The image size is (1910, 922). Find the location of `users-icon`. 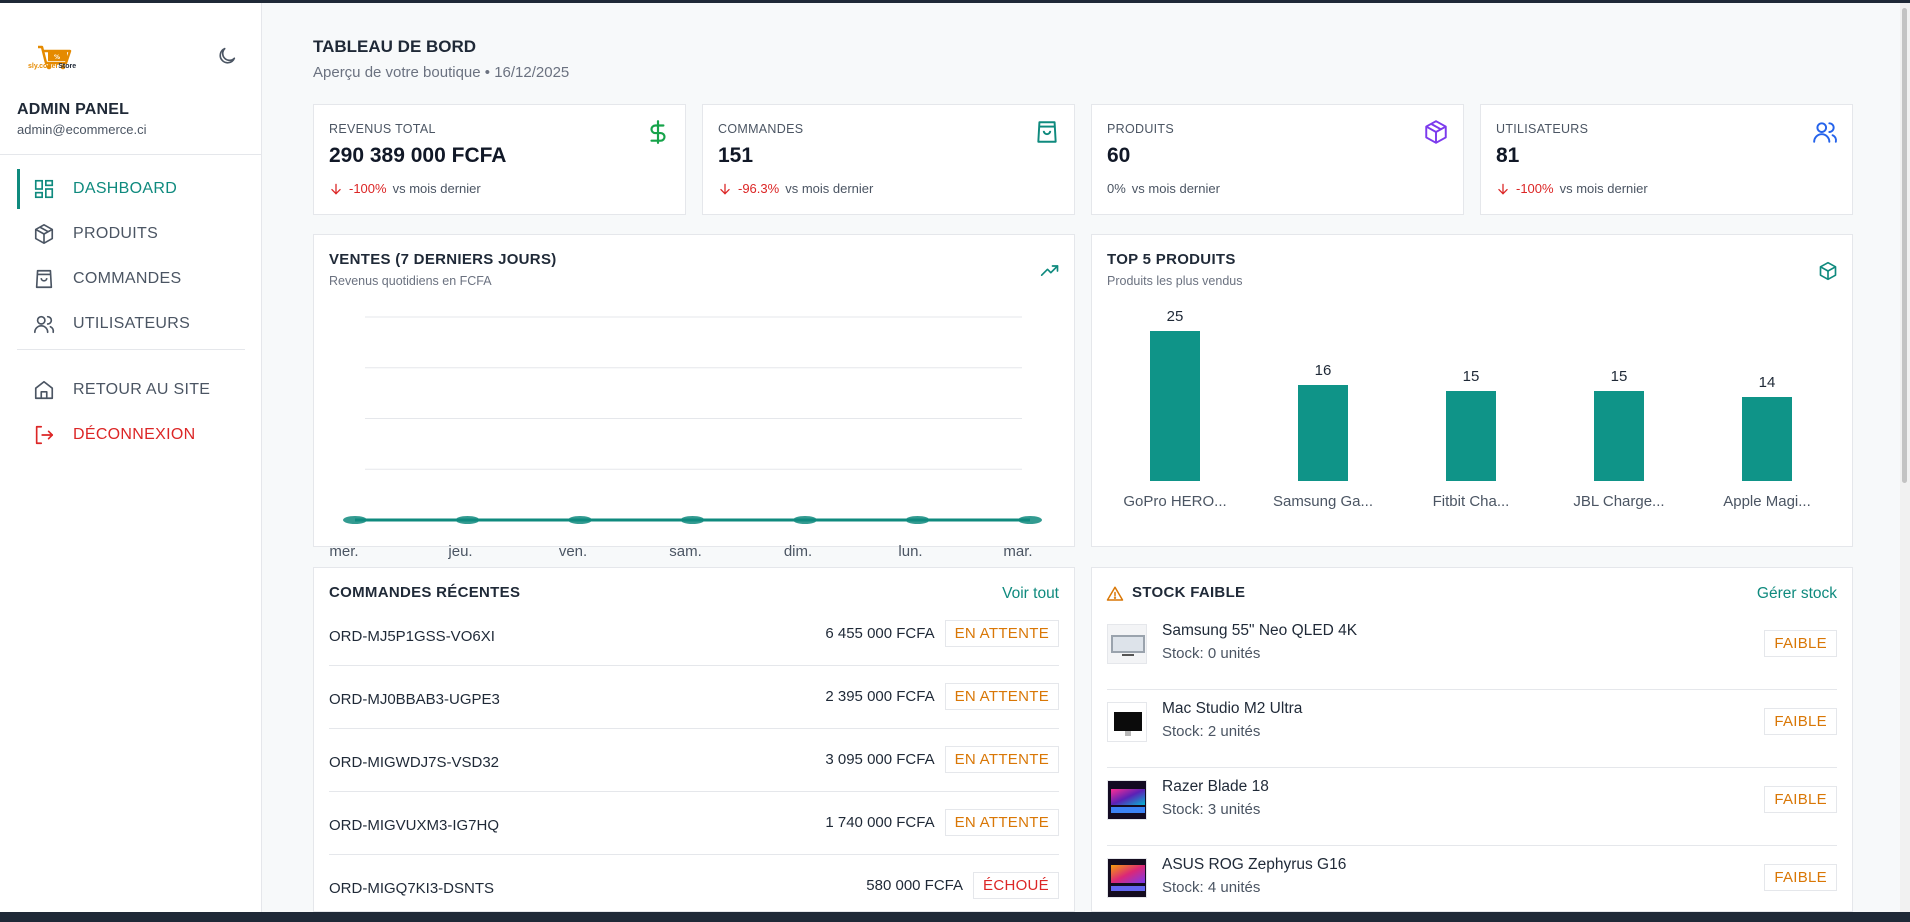

users-icon is located at coordinates (44, 324).